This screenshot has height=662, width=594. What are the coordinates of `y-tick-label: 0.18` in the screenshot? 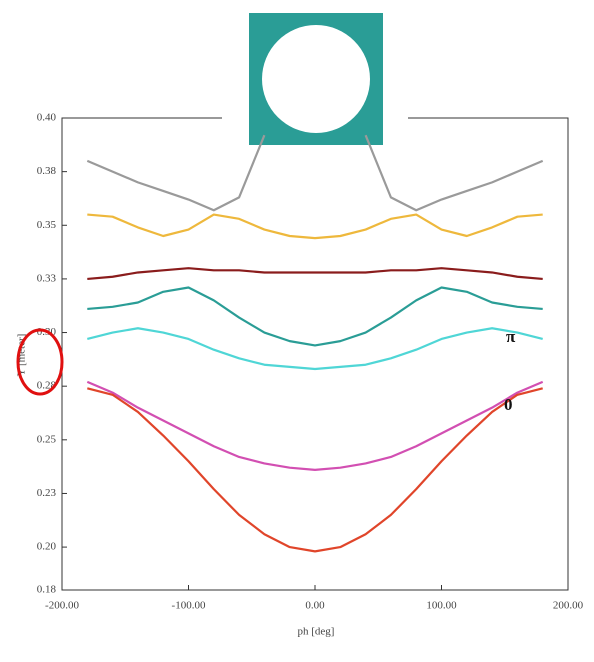 It's located at (47, 590).